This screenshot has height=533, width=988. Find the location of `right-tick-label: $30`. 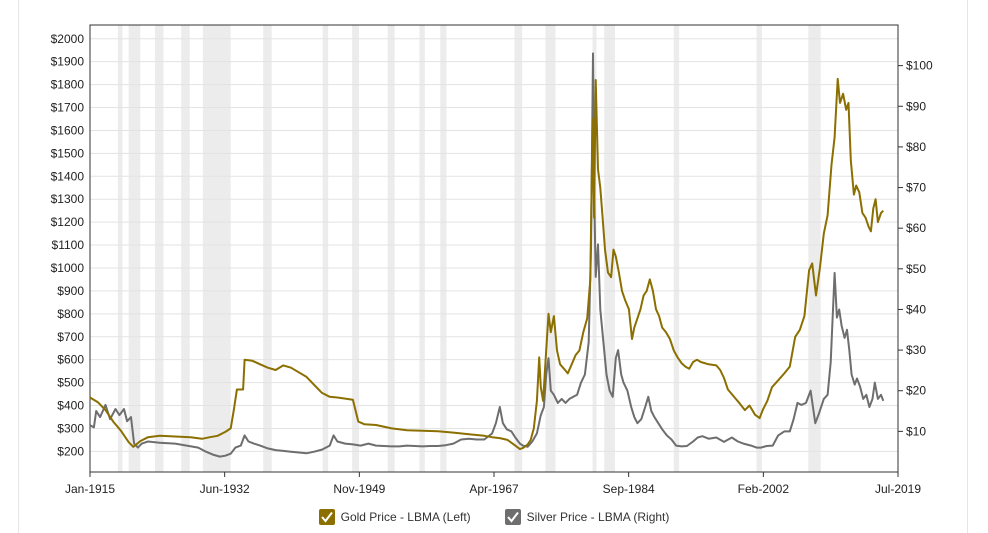

right-tick-label: $30 is located at coordinates (916, 350).